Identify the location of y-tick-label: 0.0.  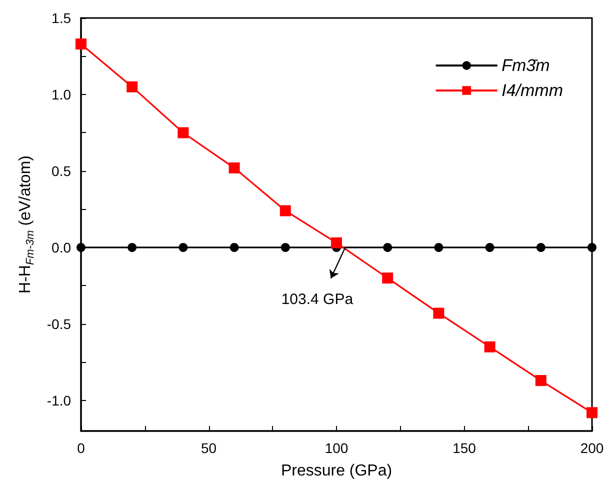
(62, 247).